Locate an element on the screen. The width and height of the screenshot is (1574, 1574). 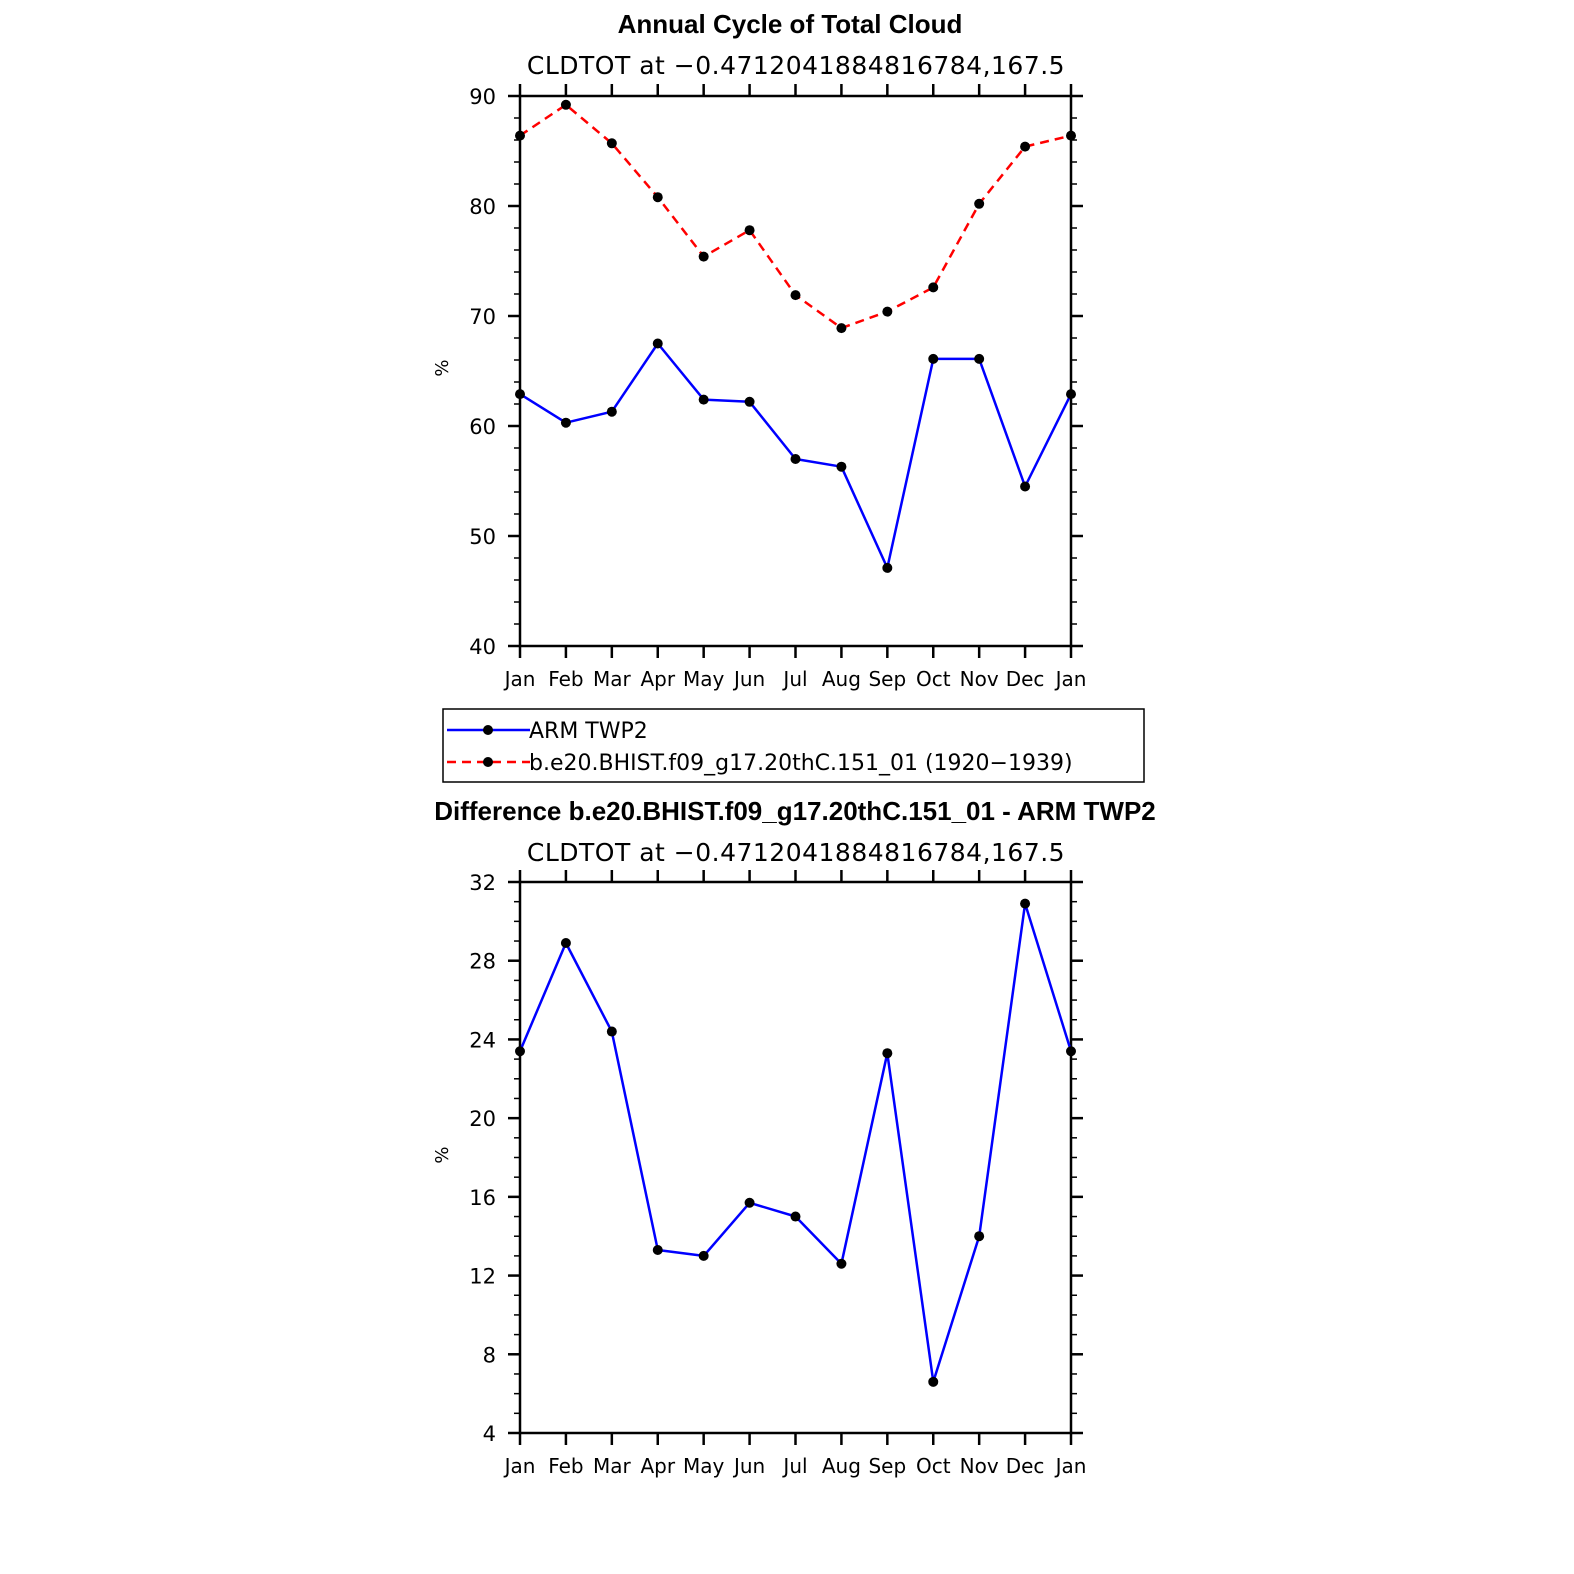
y-tick-label: 8 is located at coordinates (489, 1355).